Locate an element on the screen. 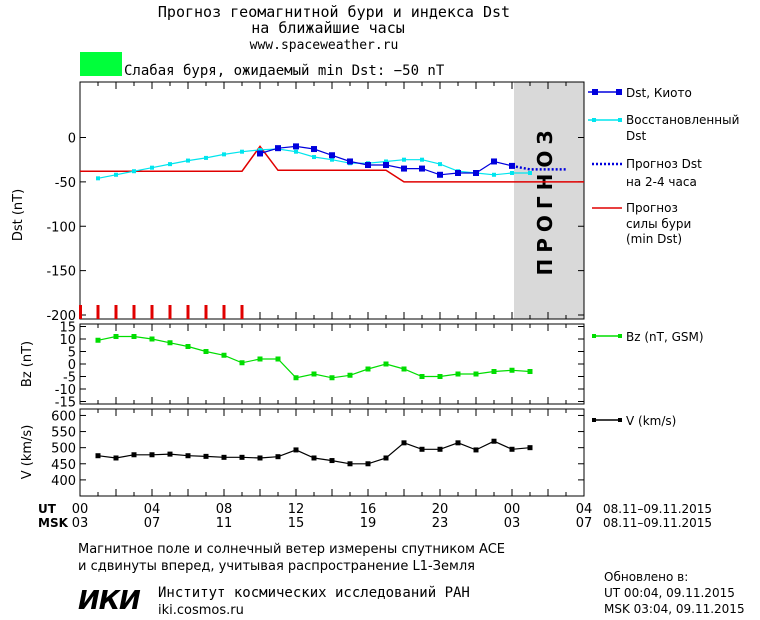 This screenshot has width=760, height=620. y-tick-label: 15 is located at coordinates (67, 328).